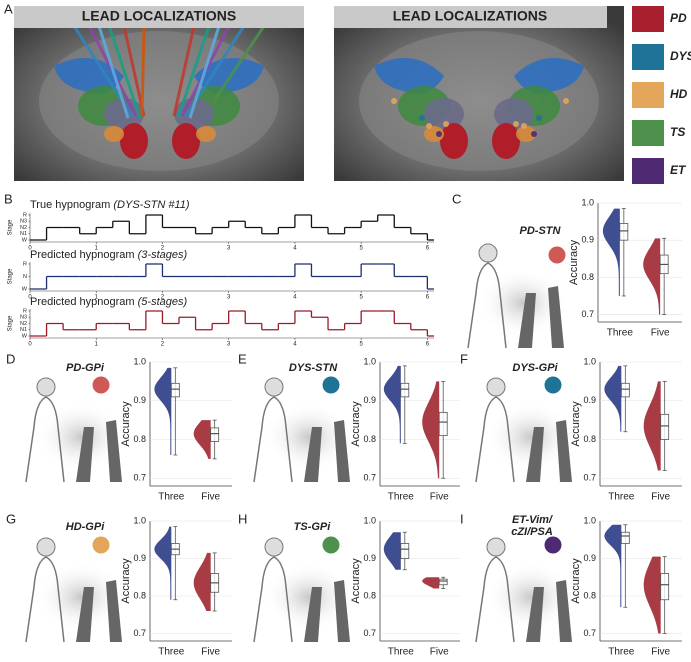 This screenshot has width=691, height=662. Describe the element at coordinates (533, 520) in the screenshot. I see `panel-title: ET-Vim/` at that location.